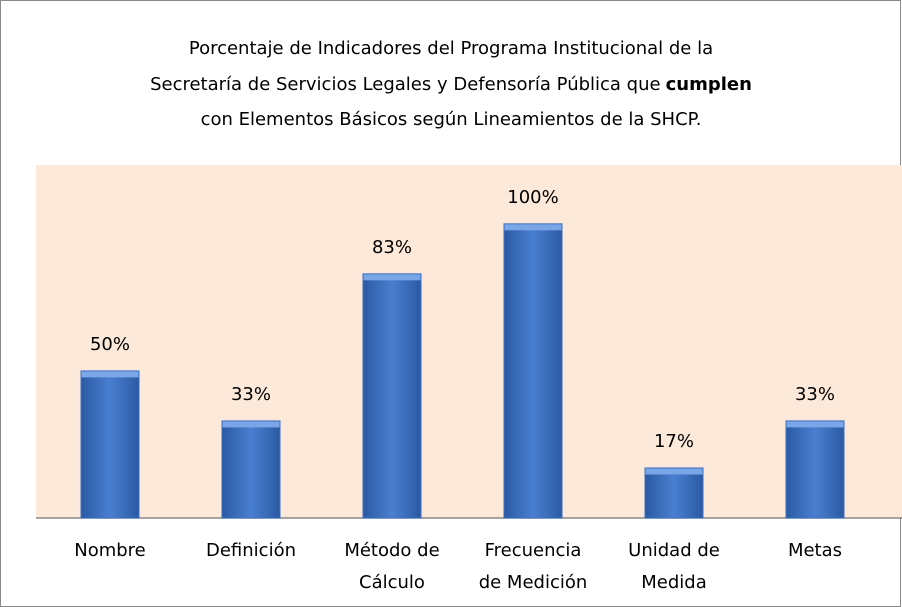 This screenshot has width=902, height=607. Describe the element at coordinates (533, 582) in the screenshot. I see `x-tick-label: de Medición` at that location.